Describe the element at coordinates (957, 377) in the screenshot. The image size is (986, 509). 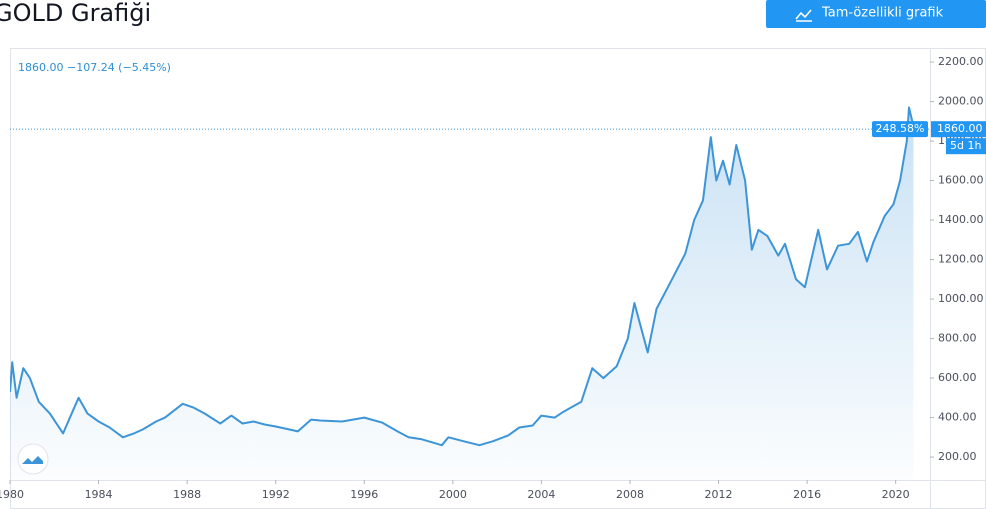
I see `y-tick-label: 600.00` at that location.